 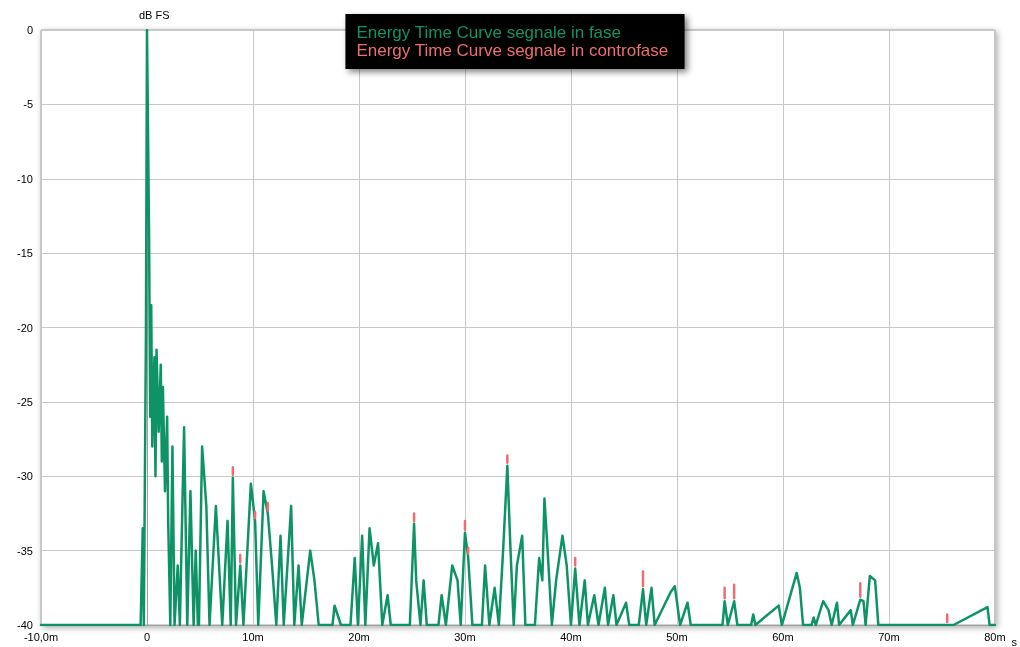 I want to click on x-tick-label: 60m, so click(x=783, y=636).